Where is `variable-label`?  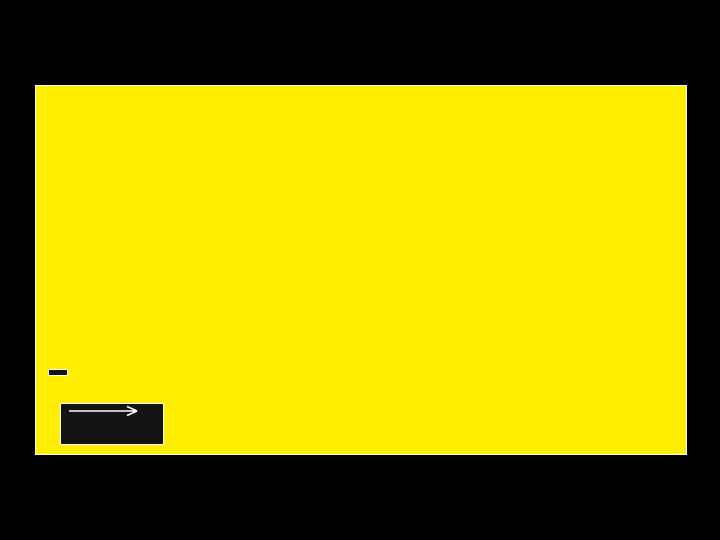
variable-label is located at coordinates (58, 372).